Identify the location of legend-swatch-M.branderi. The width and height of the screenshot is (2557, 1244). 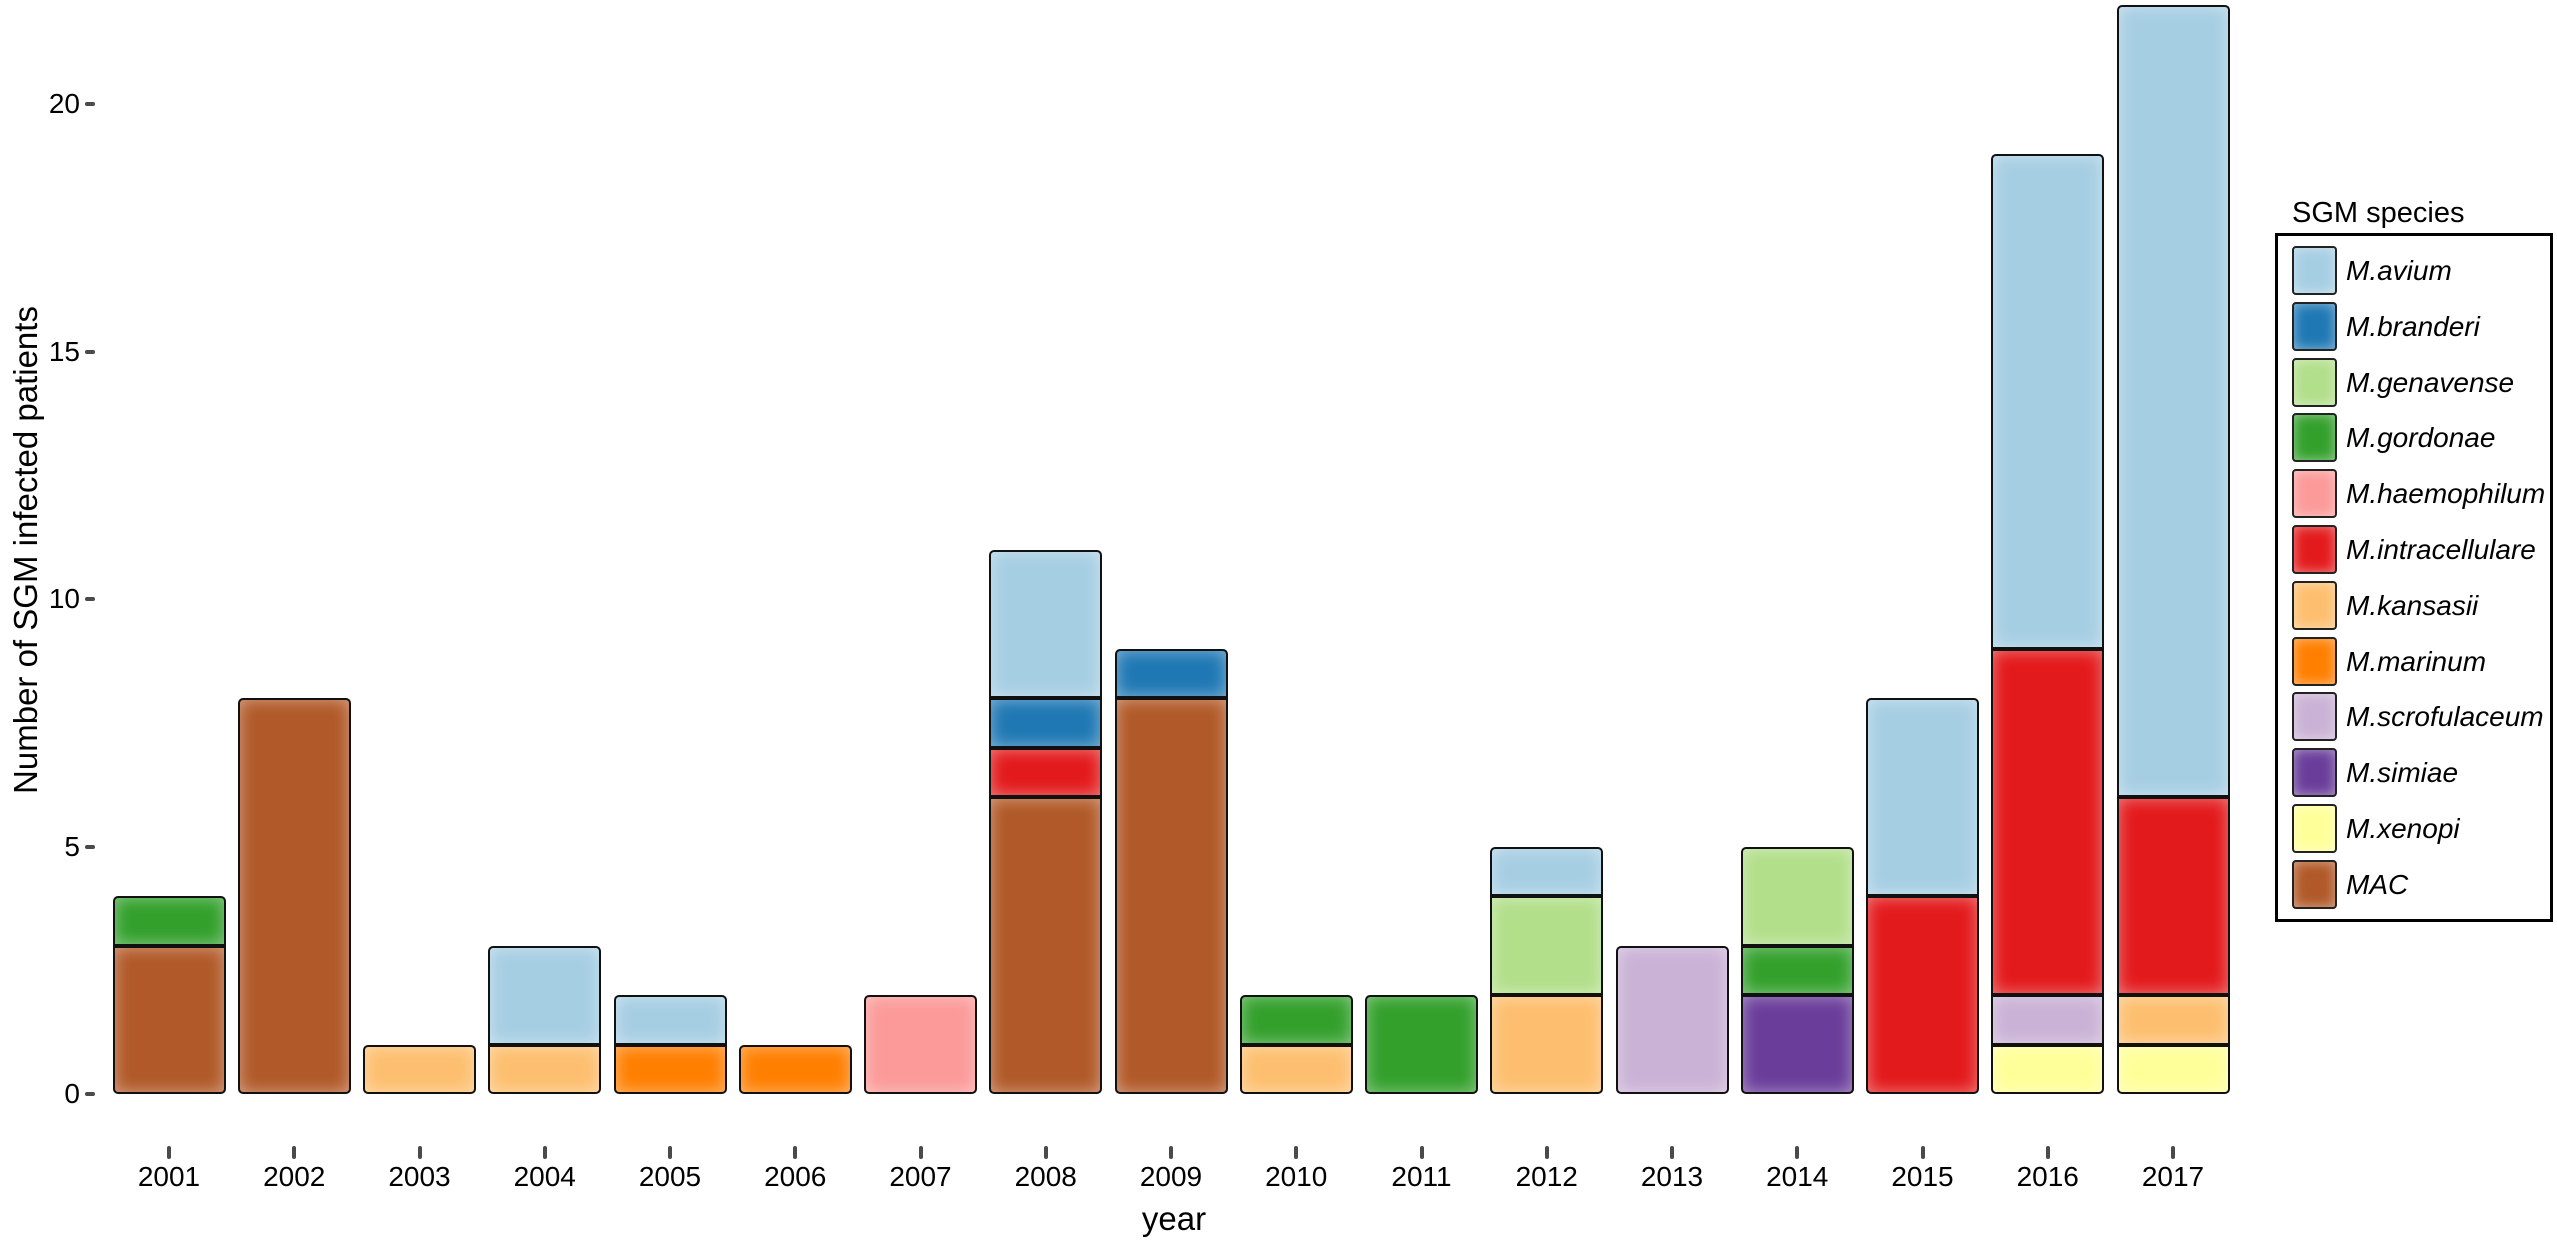
(2314, 326).